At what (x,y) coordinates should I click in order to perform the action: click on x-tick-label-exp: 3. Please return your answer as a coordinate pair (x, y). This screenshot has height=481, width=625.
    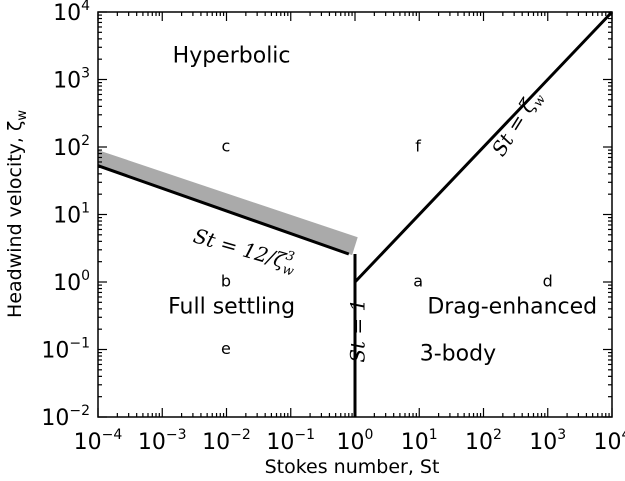
    Looking at the image, I should click on (561, 435).